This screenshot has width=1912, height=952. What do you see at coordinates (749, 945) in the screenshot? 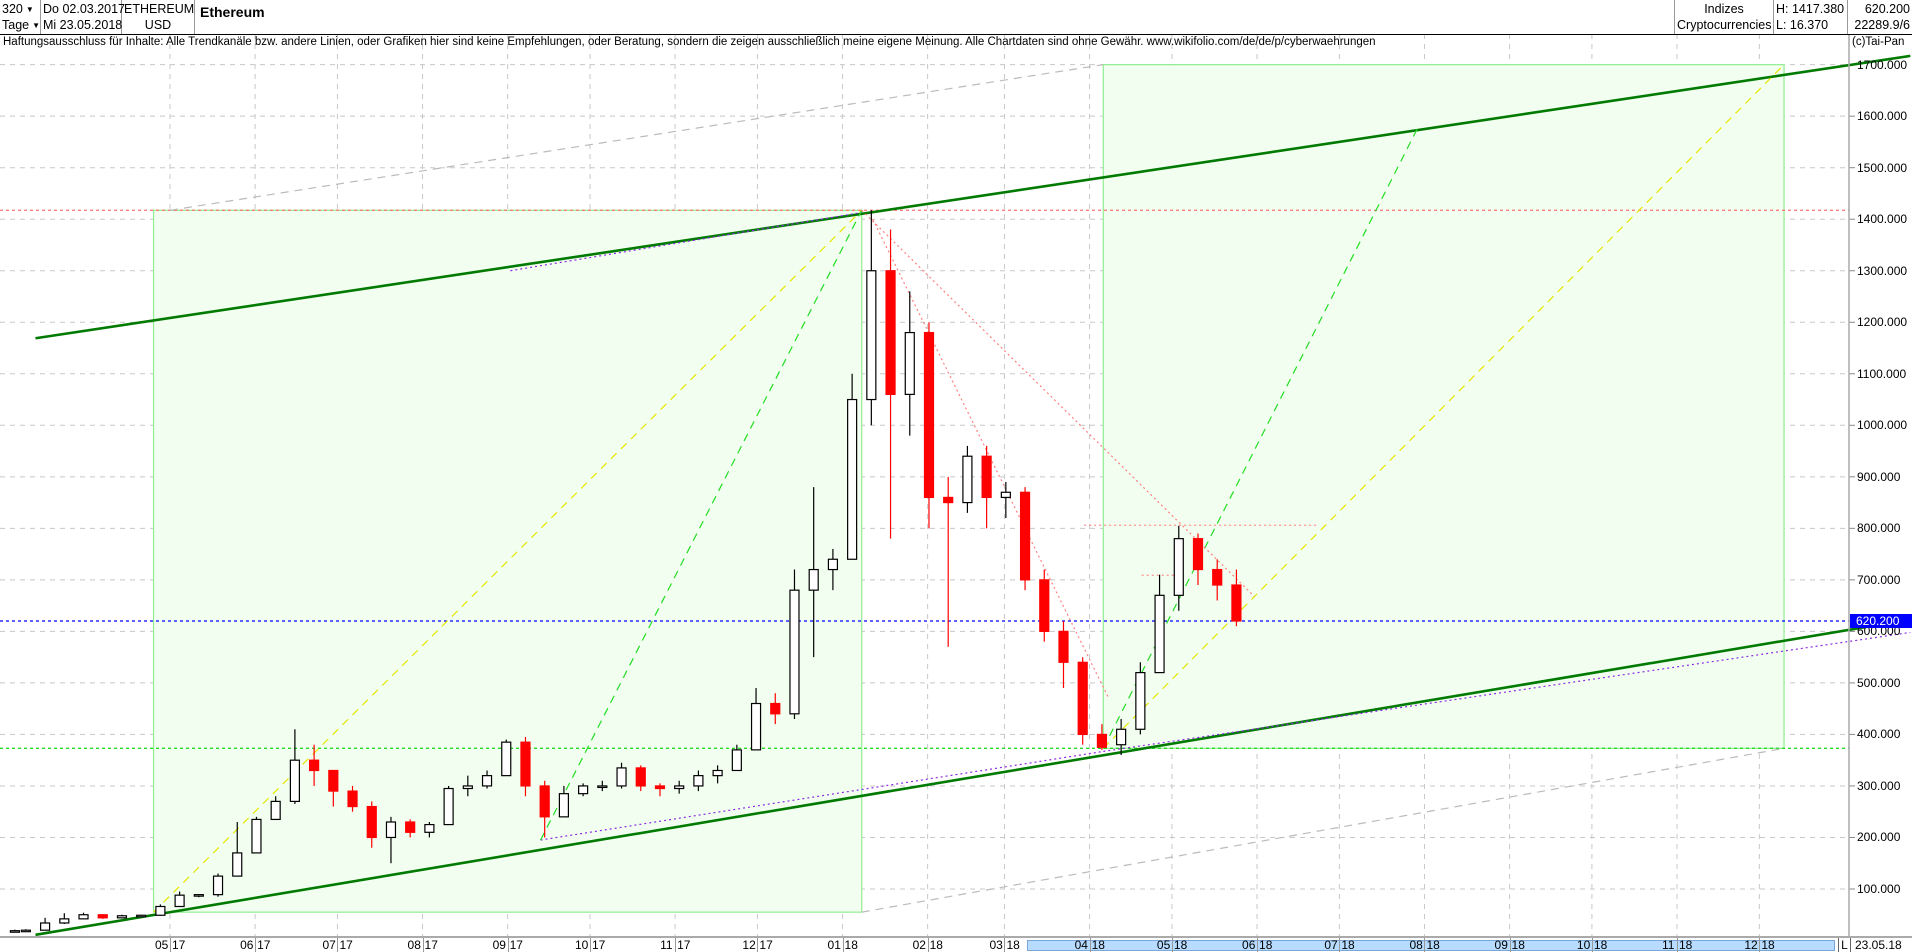
I see `x-tick-month: 12` at bounding box center [749, 945].